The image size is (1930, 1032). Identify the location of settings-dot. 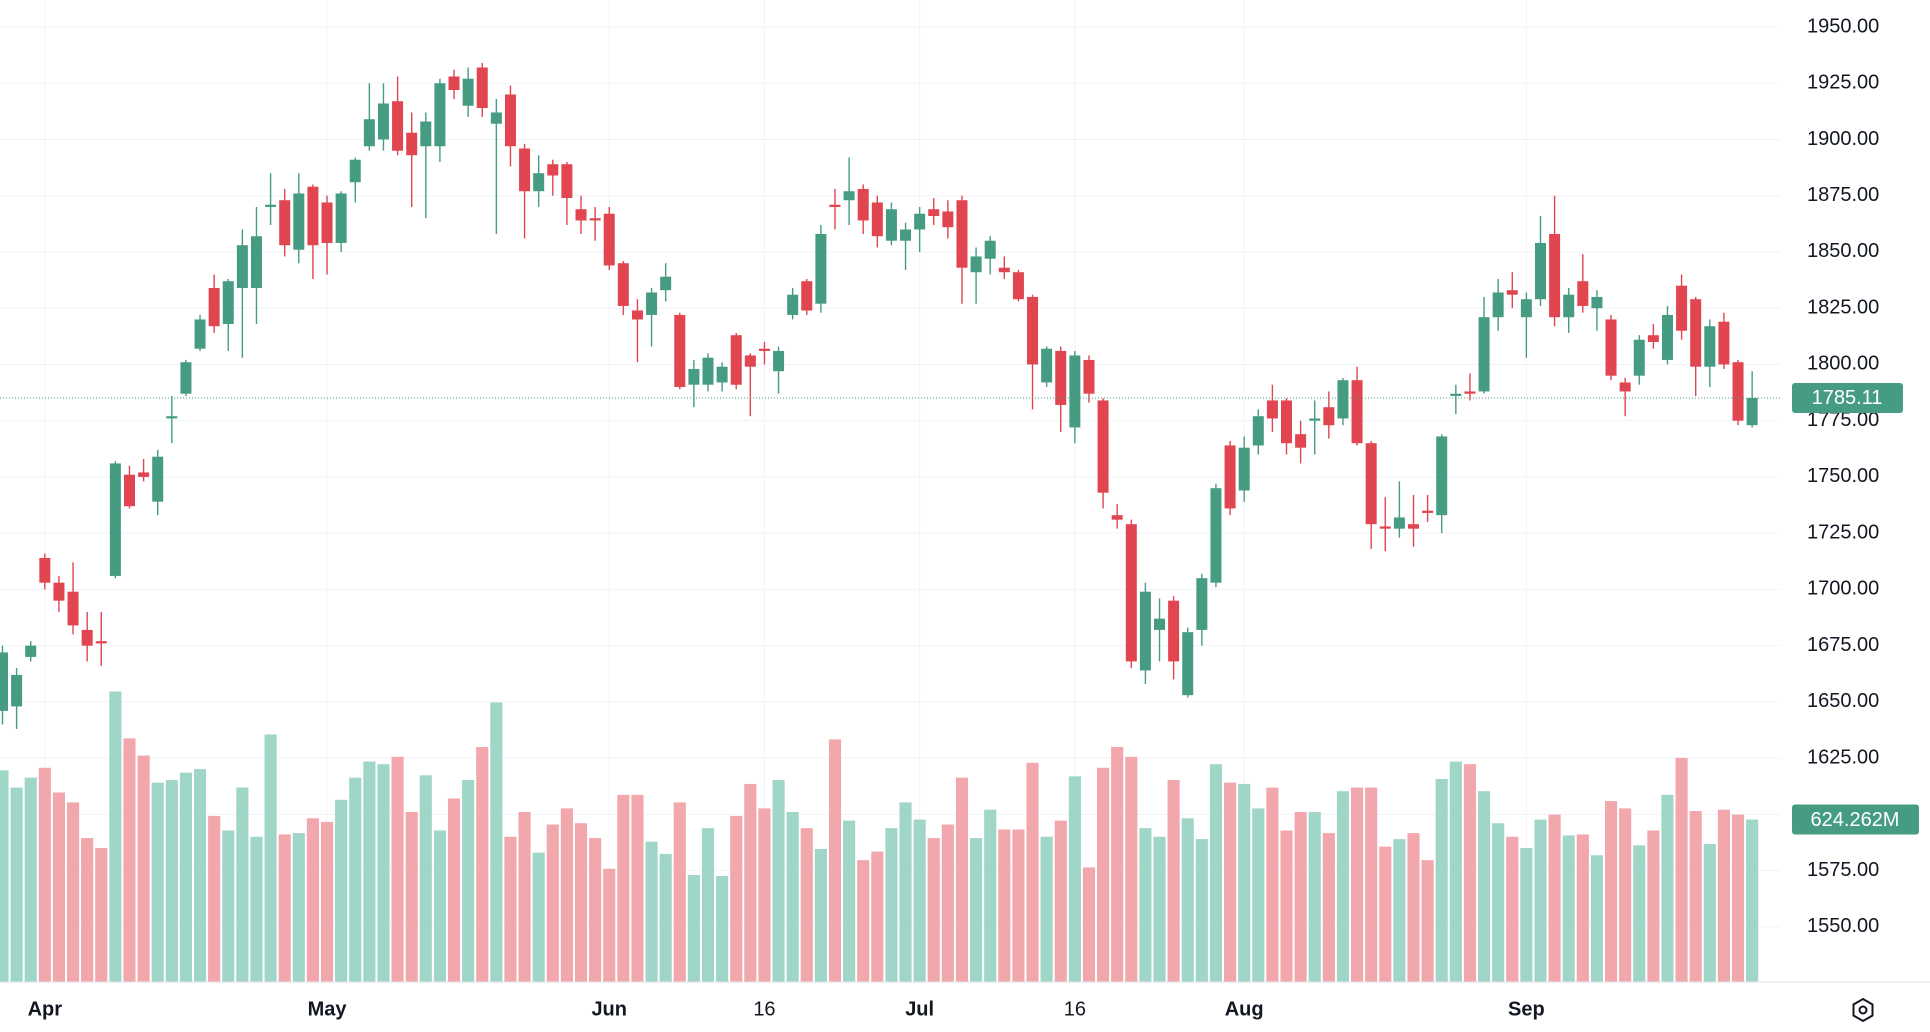
(1863, 1010).